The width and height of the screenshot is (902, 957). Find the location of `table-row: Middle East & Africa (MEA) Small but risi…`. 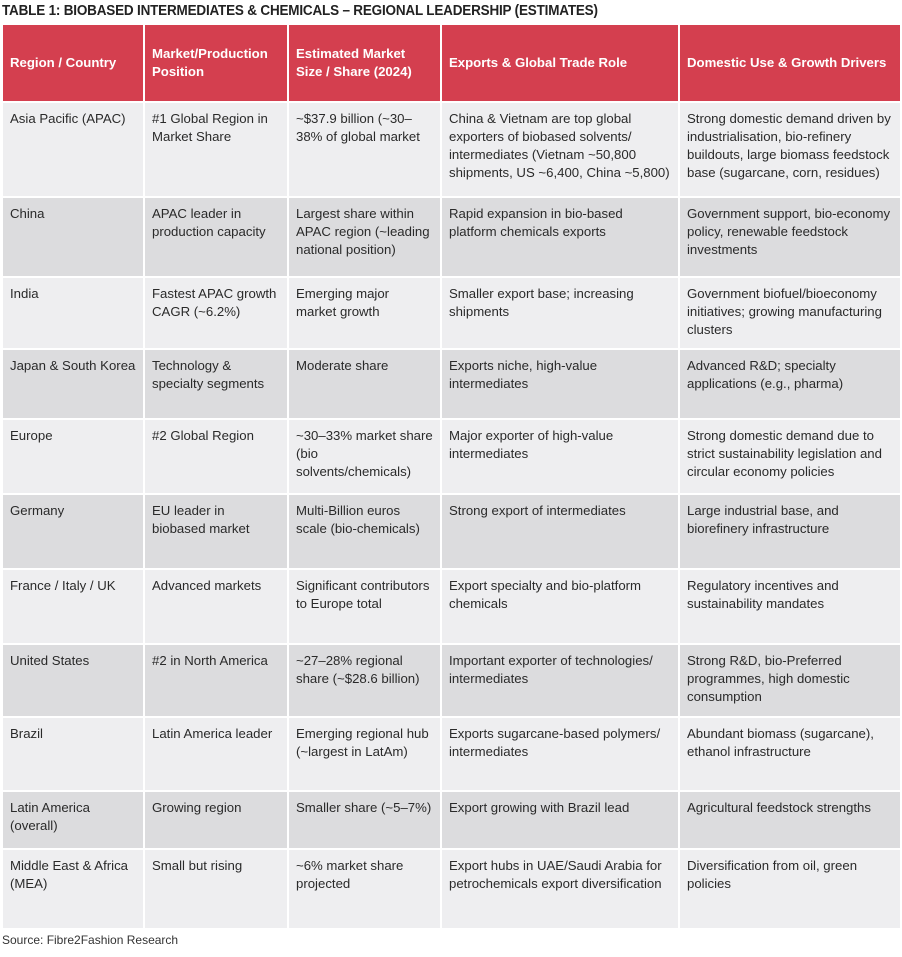

table-row: Middle East & Africa (MEA) Small but risi… is located at coordinates (451, 889).